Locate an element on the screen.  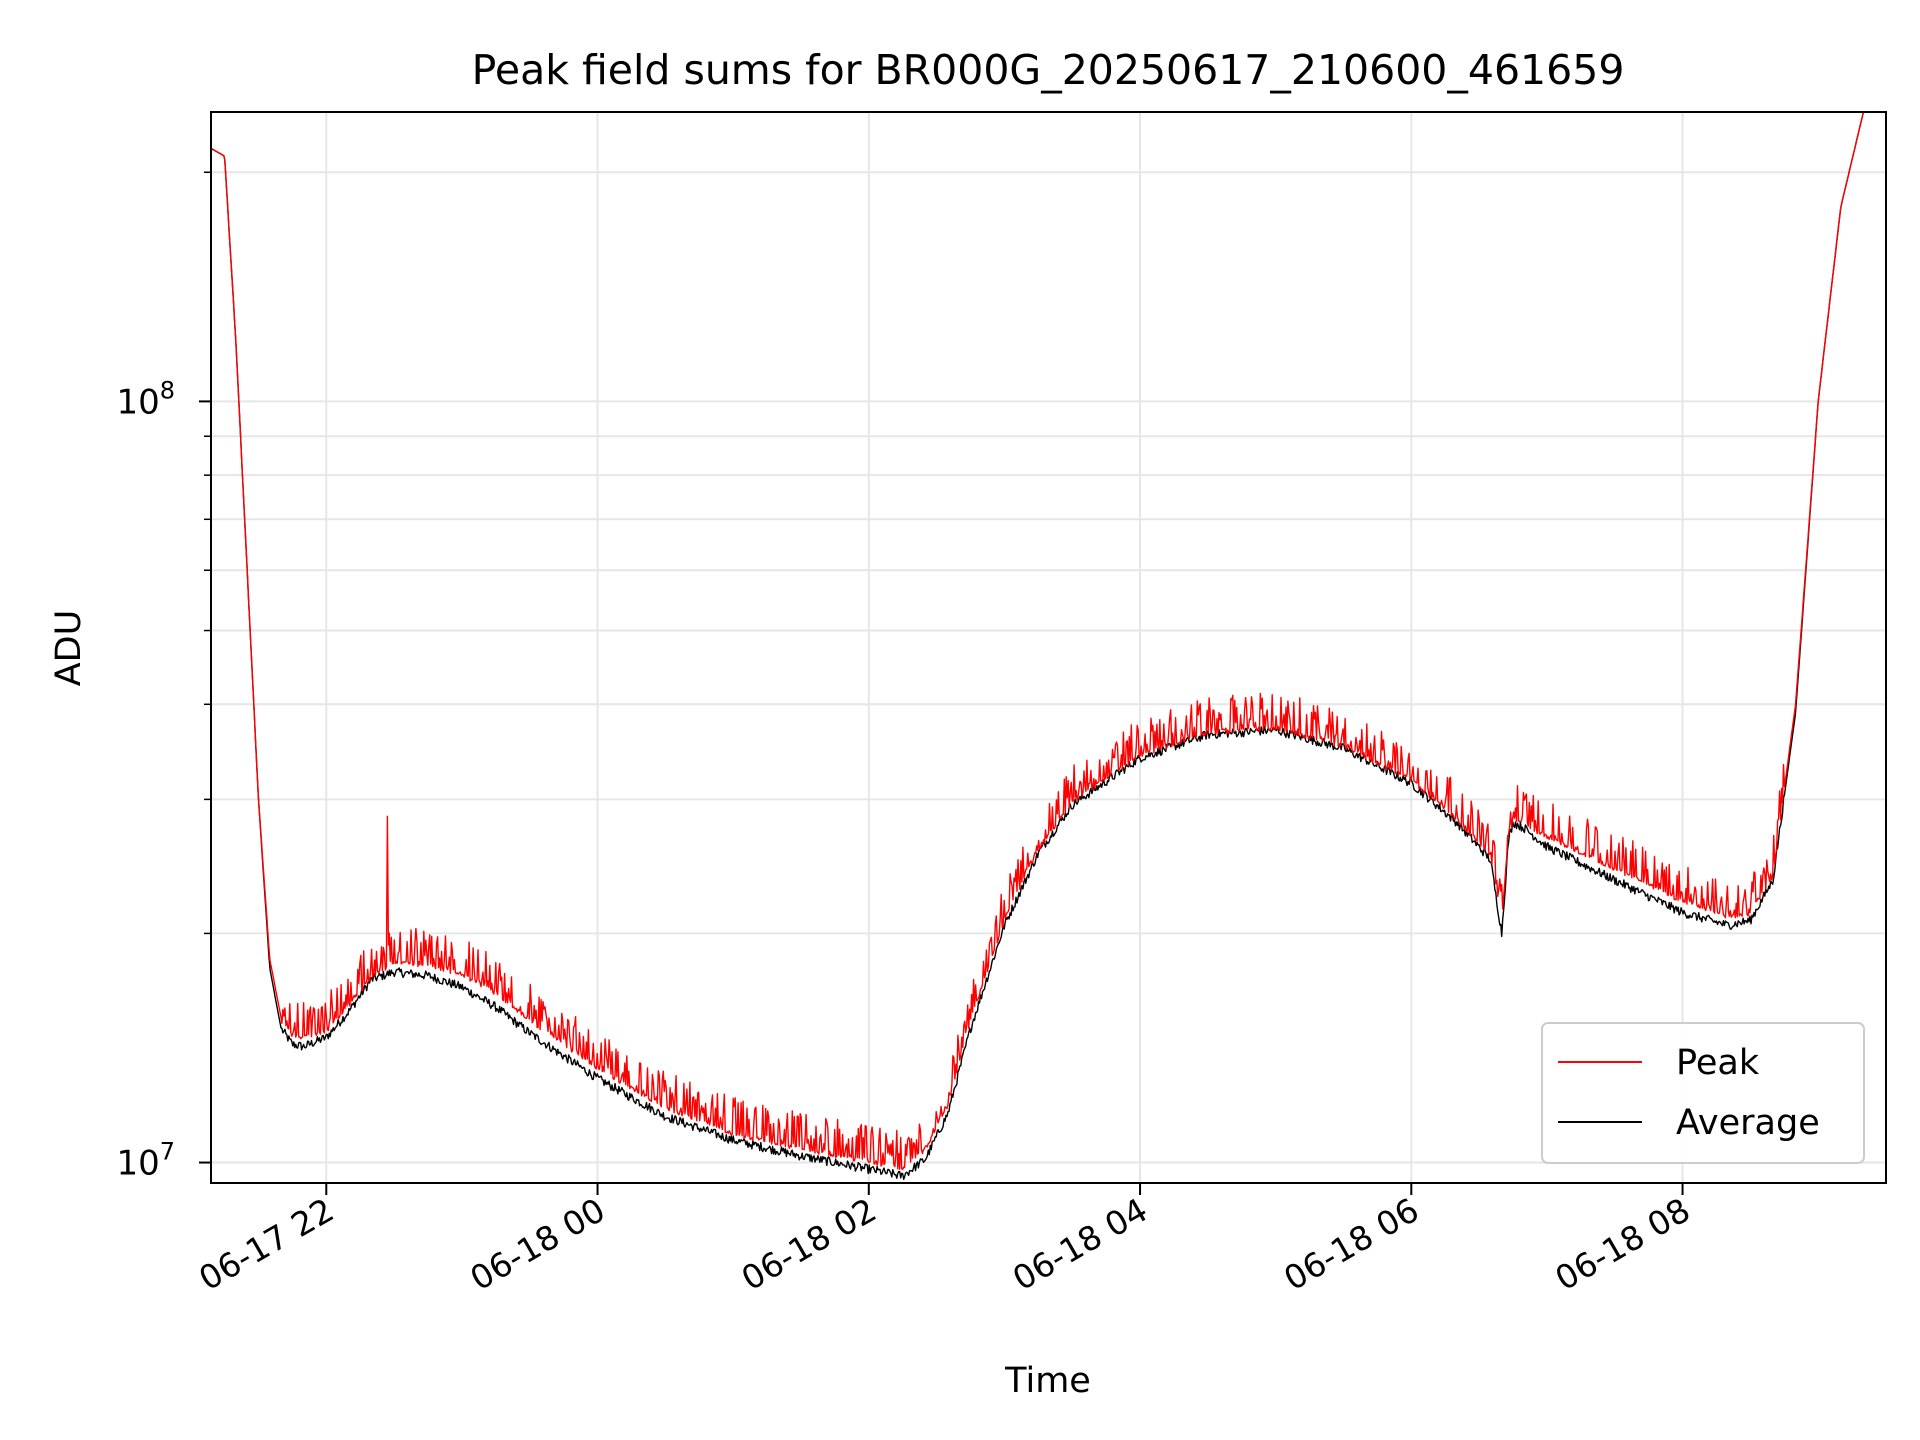
y-tick-label-exponent: 8 is located at coordinates (167, 390).